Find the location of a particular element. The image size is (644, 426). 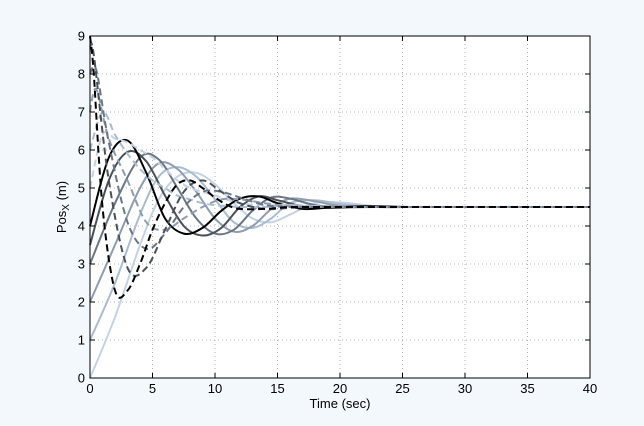

x-tick-label: 0 is located at coordinates (89, 388).